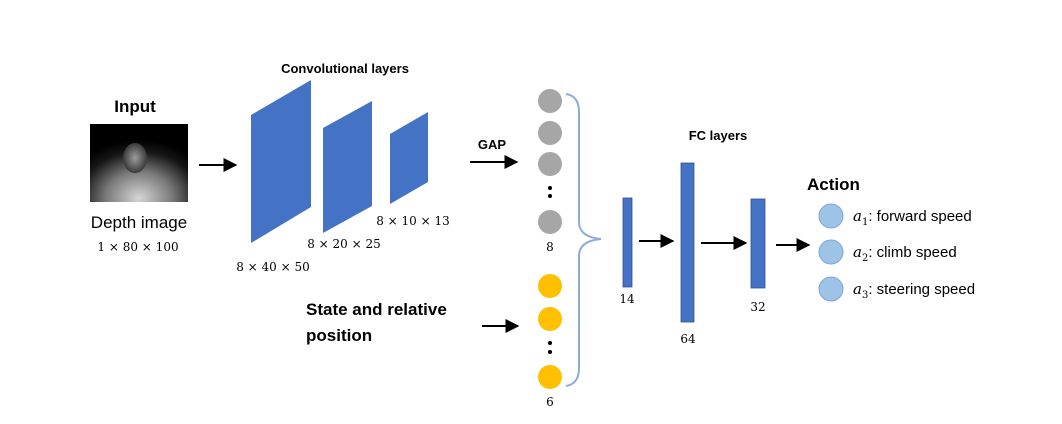 The image size is (1062, 424). I want to click on svg-text: a1: forward speed, so click(912, 217).